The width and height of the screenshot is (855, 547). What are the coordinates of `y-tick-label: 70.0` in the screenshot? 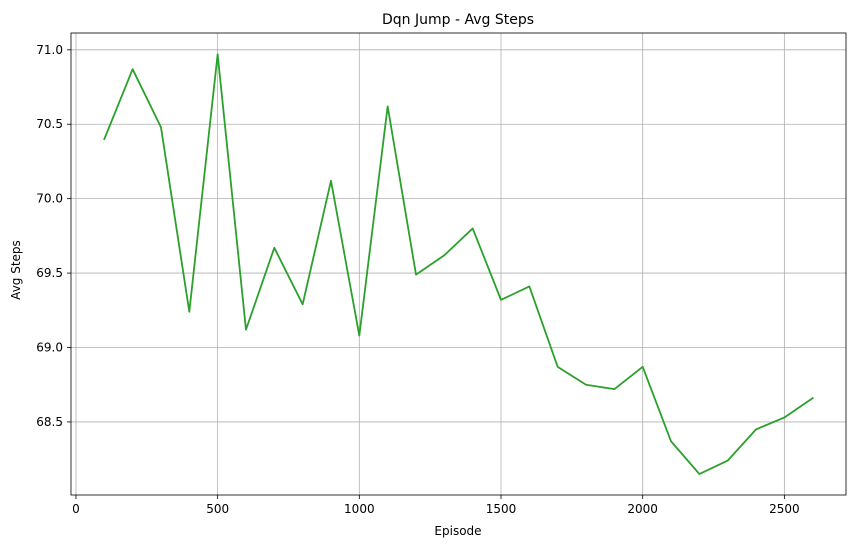 It's located at (49, 199).